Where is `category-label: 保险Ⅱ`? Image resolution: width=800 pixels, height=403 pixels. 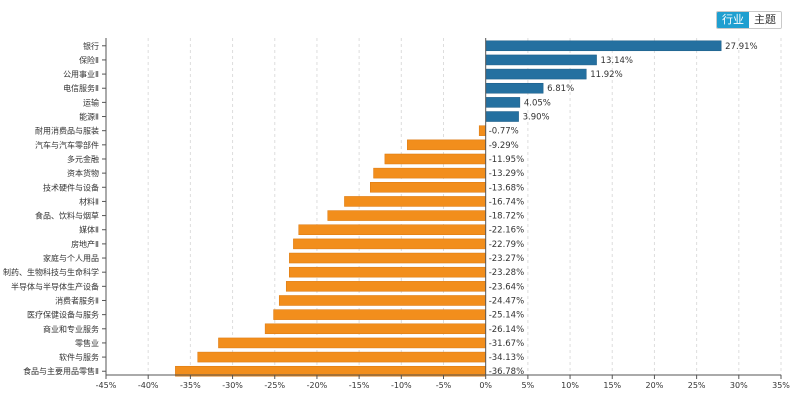
category-label: 保险Ⅱ is located at coordinates (89, 60).